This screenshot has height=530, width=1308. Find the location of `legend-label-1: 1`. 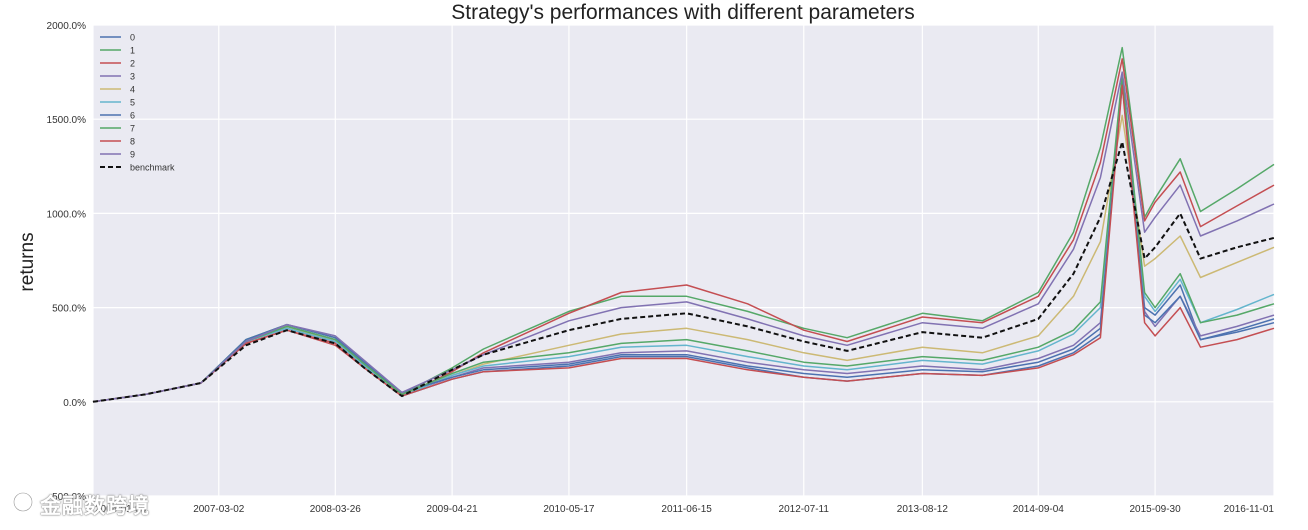

legend-label-1: 1 is located at coordinates (132, 51).